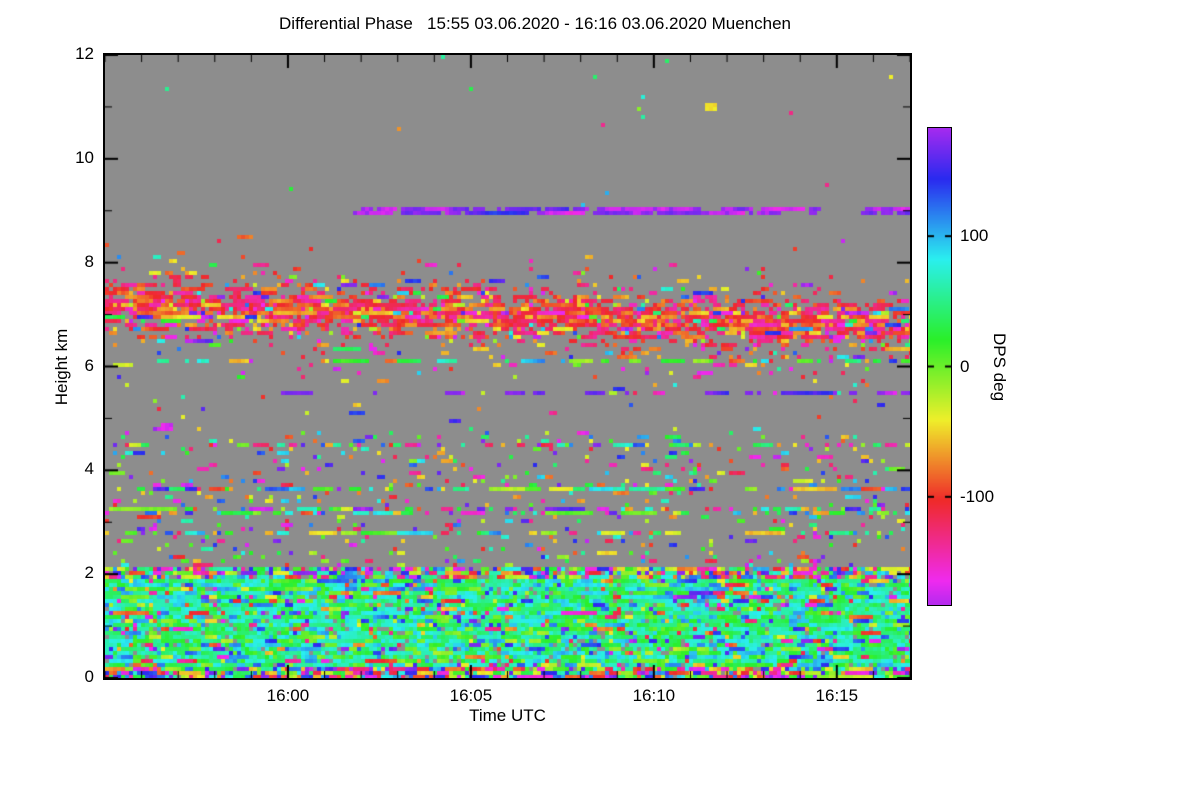 The image size is (1200, 800). Describe the element at coordinates (89, 469) in the screenshot. I see `y-tick-label: 4` at that location.